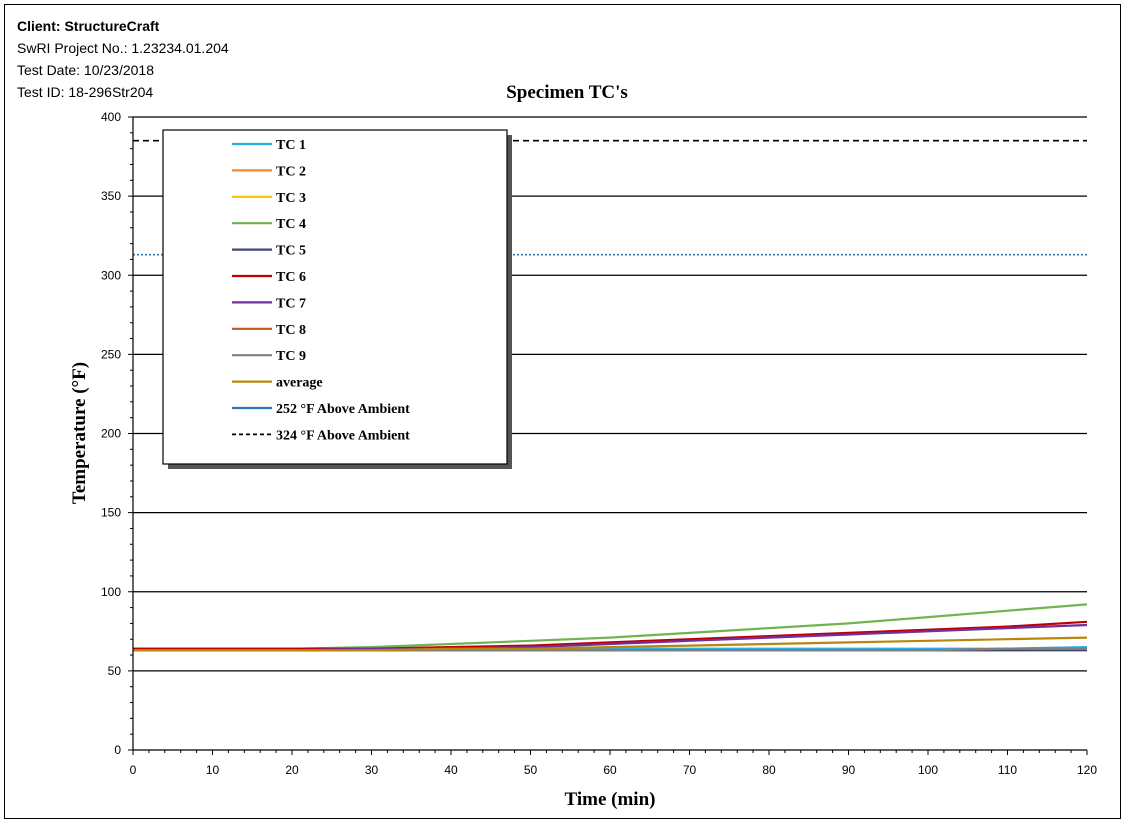 The width and height of the screenshot is (1126, 824). What do you see at coordinates (291, 198) in the screenshot?
I see `legend-label-3: TC 3` at bounding box center [291, 198].